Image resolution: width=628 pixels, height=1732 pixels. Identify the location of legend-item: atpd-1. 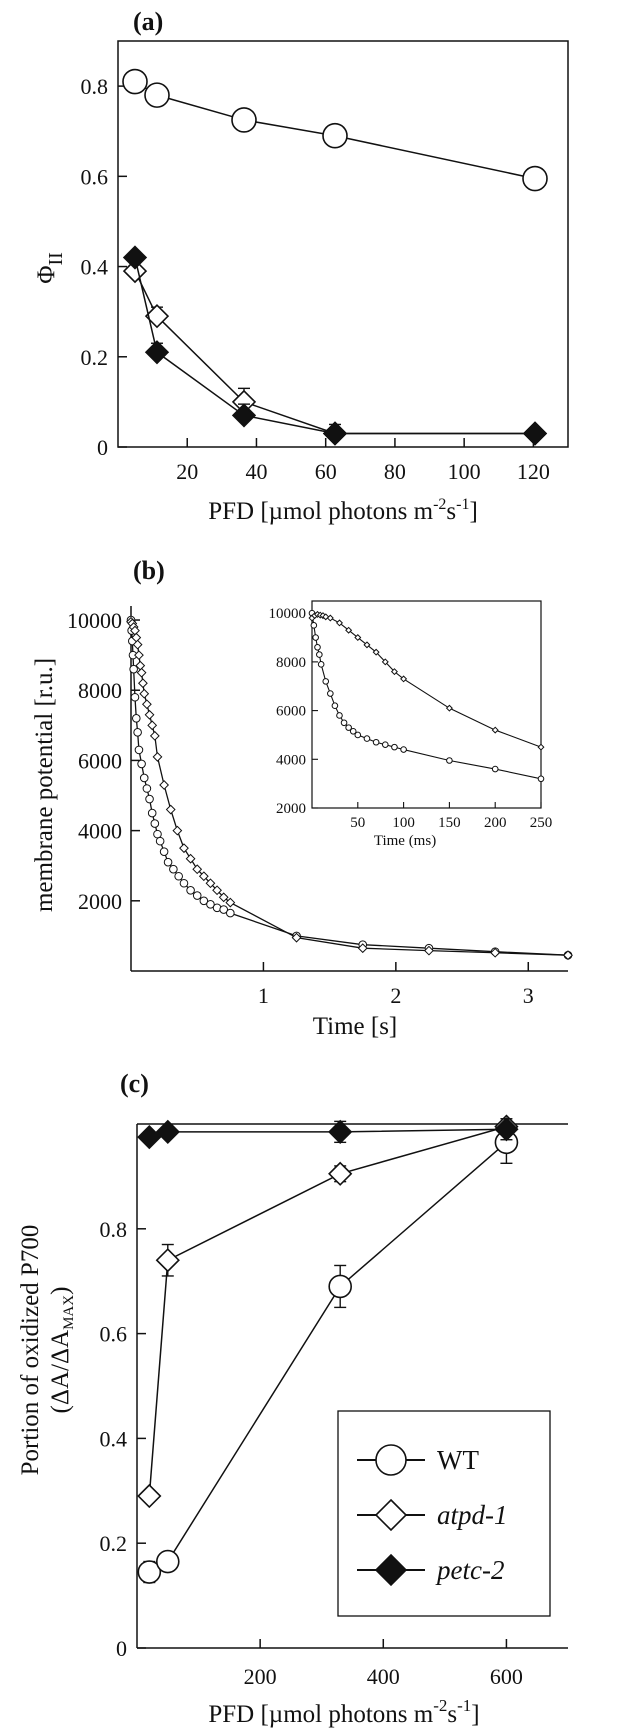
(432, 1515).